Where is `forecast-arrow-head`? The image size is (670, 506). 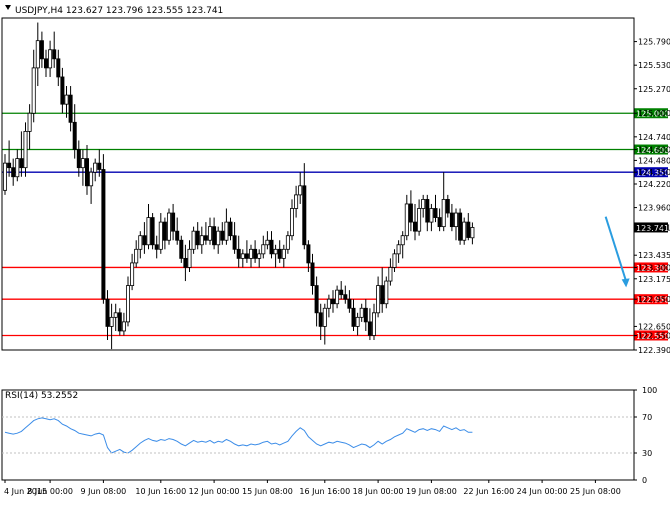 forecast-arrow-head is located at coordinates (625, 283).